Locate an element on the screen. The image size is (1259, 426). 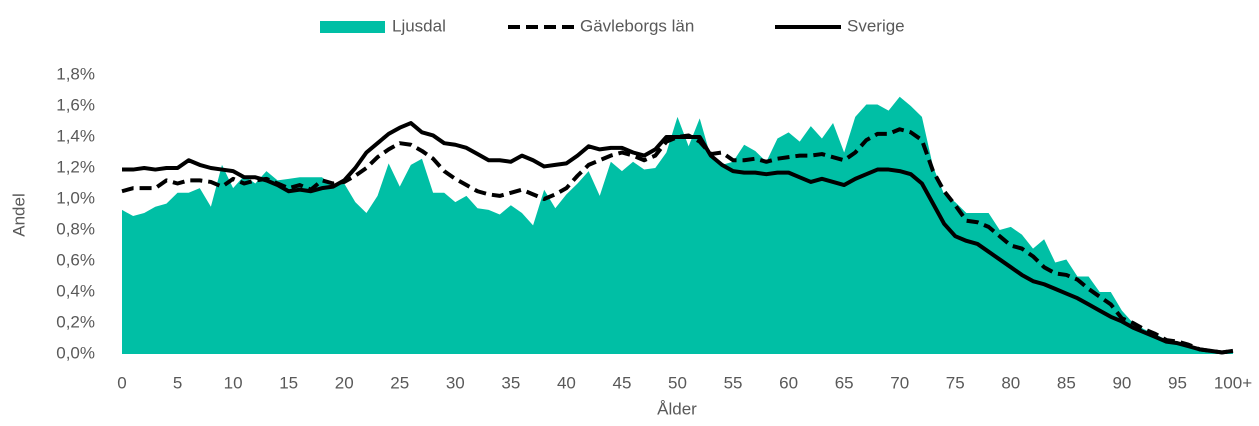
x-tick-label: 15 is located at coordinates (288, 382).